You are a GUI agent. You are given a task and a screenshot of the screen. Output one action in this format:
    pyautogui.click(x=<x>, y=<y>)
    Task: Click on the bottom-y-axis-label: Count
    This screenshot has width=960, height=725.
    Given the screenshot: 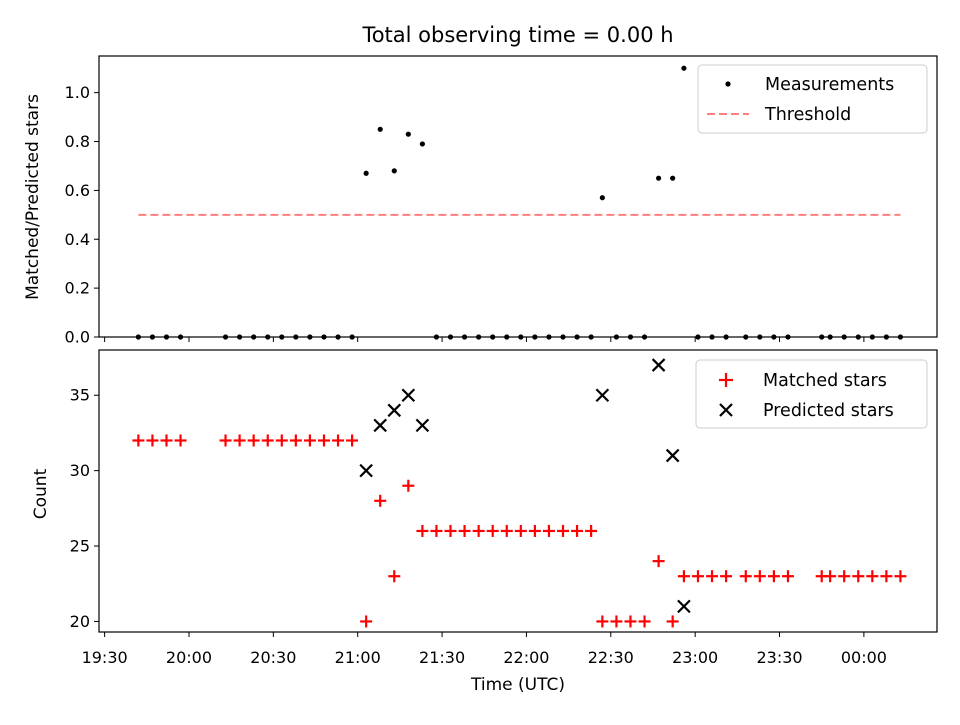 What is the action you would take?
    pyautogui.click(x=41, y=493)
    